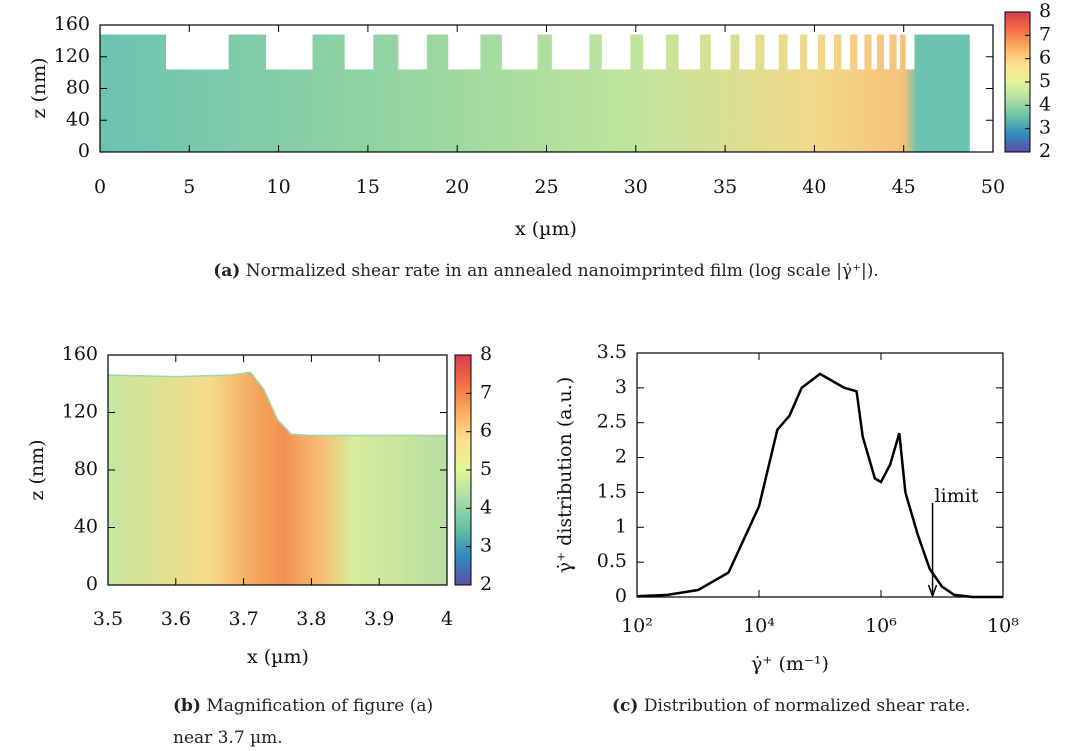 The width and height of the screenshot is (1092, 751). I want to click on field-fill, so click(277, 478).